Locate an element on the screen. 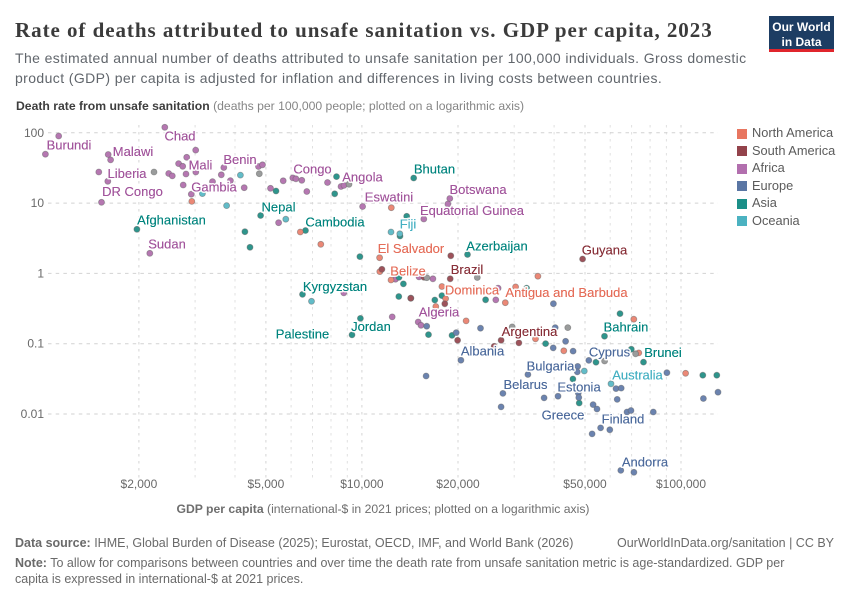 Image resolution: width=850 pixels, height=605 pixels. svg-text: Equatorial Guinea is located at coordinates (472, 210).